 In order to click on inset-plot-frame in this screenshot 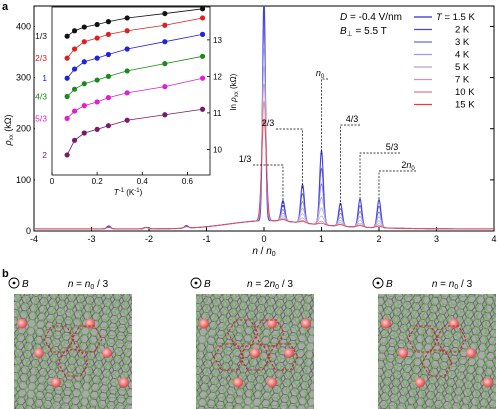, I will do `click(131, 91)`.